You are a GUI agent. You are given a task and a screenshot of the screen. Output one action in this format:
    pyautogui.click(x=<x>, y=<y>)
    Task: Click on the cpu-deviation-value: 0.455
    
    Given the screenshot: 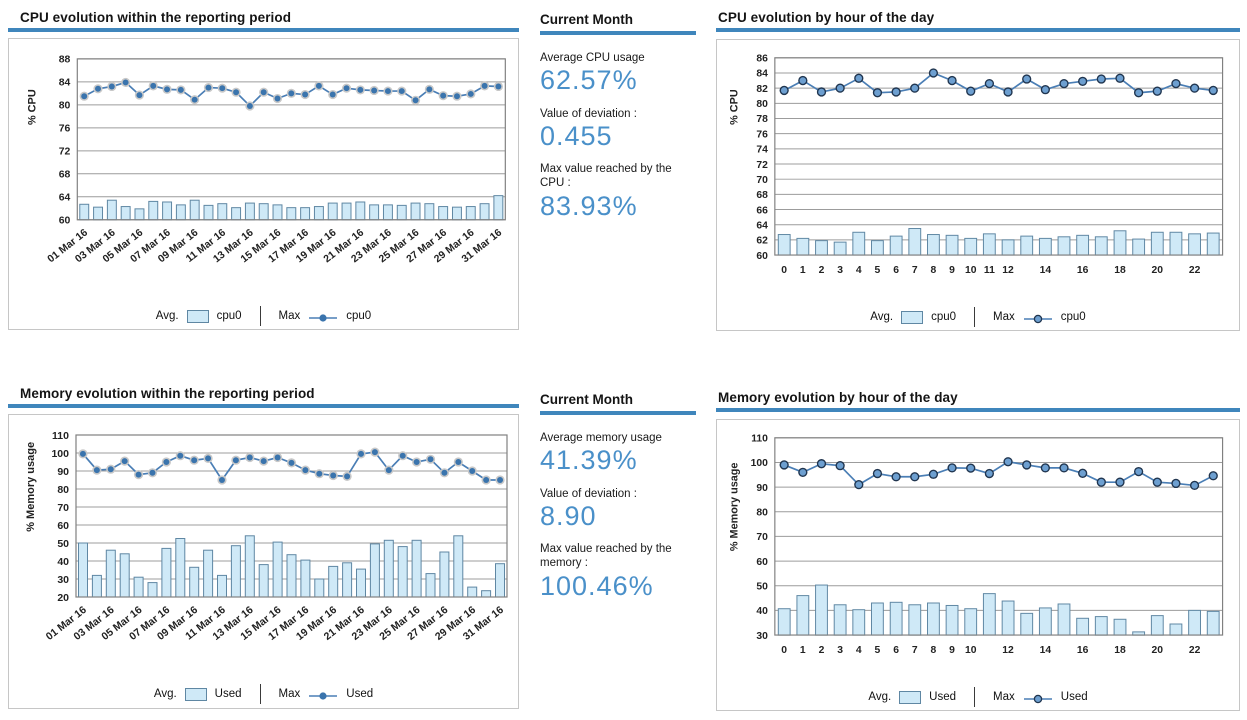 What is the action you would take?
    pyautogui.click(x=576, y=135)
    